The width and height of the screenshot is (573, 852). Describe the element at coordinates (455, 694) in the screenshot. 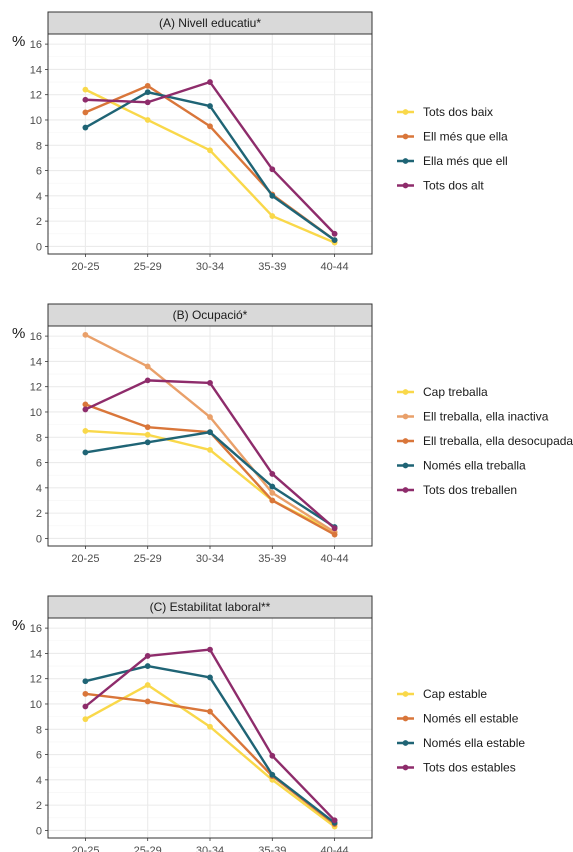

I see `legend-label: Cap estable` at that location.